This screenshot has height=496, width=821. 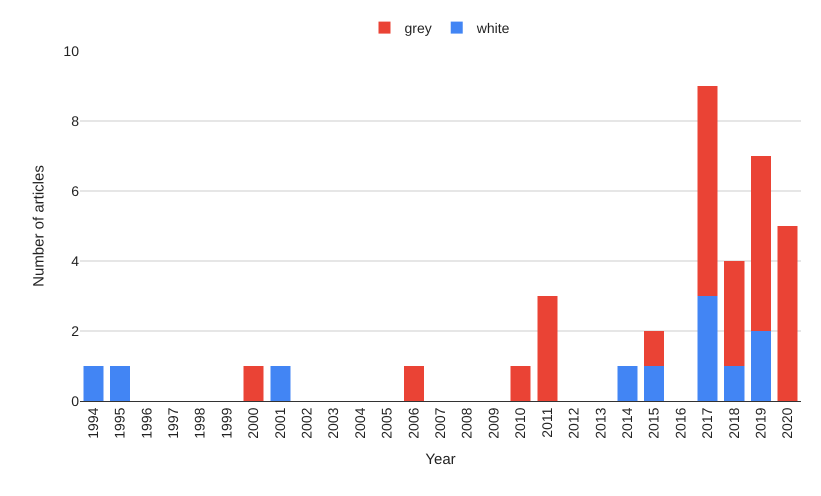 What do you see at coordinates (734, 423) in the screenshot?
I see `x-tick-label: 2018` at bounding box center [734, 423].